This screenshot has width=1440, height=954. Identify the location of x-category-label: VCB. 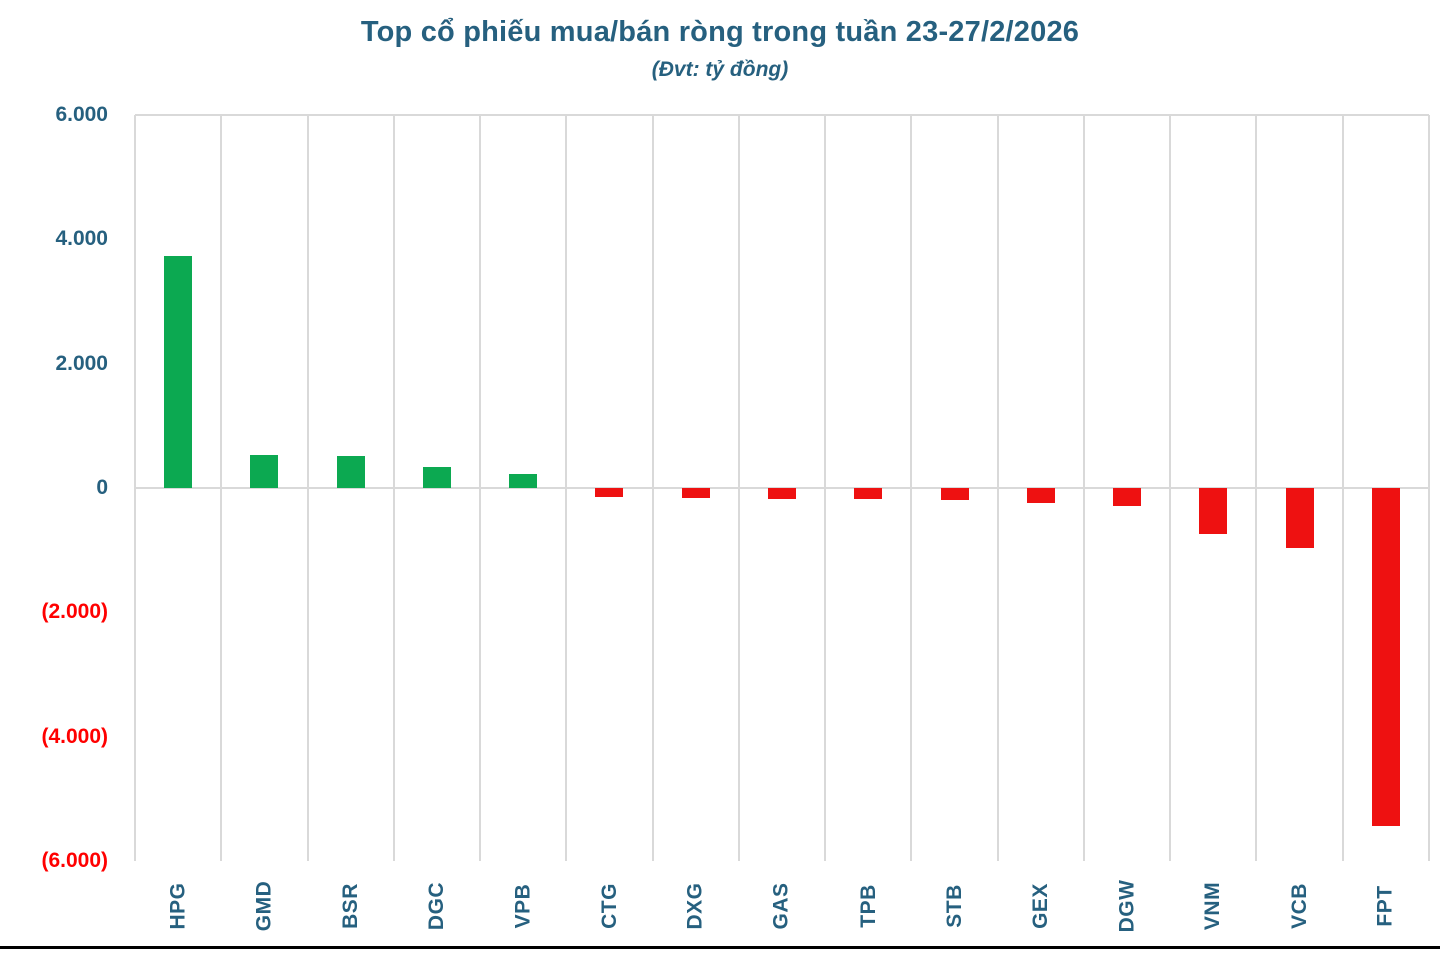
(1299, 906).